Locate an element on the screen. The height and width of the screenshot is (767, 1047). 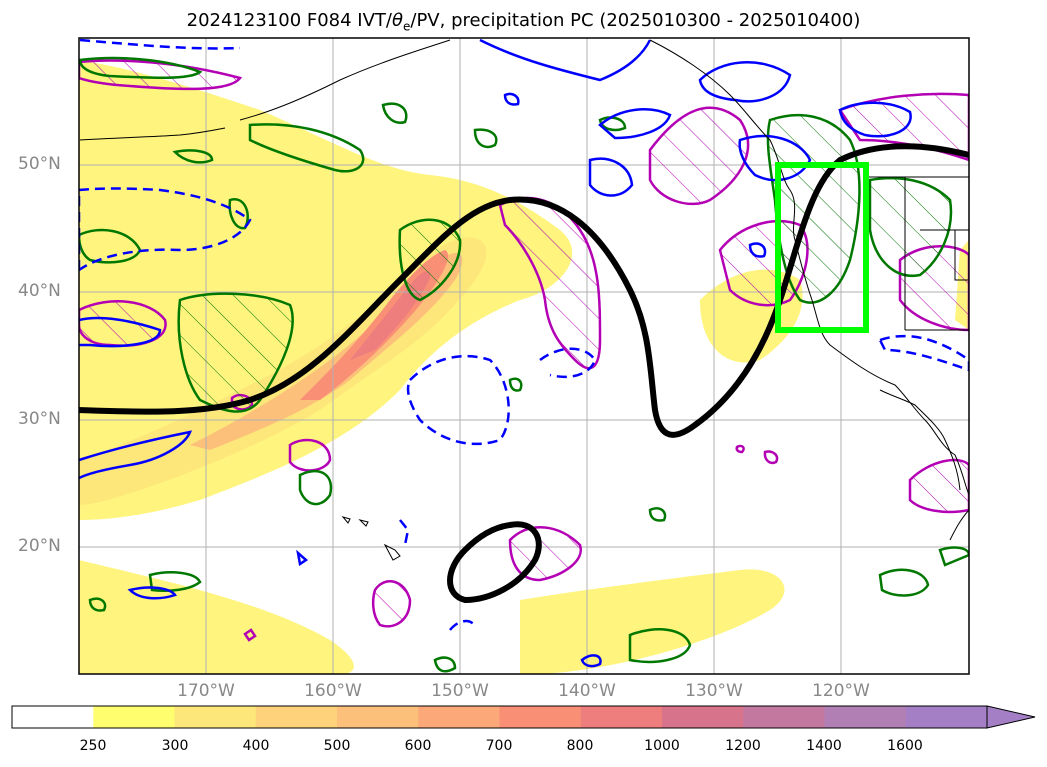
lon-label-170w: 170°W is located at coordinates (206, 691).